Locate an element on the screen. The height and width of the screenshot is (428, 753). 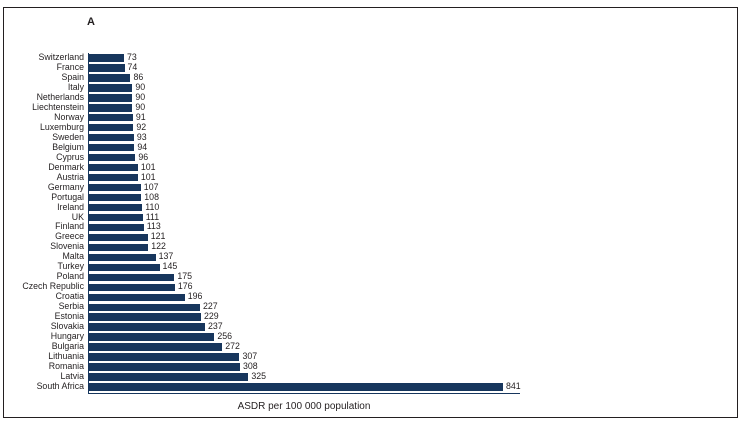
value-label: 122 is located at coordinates (158, 246).